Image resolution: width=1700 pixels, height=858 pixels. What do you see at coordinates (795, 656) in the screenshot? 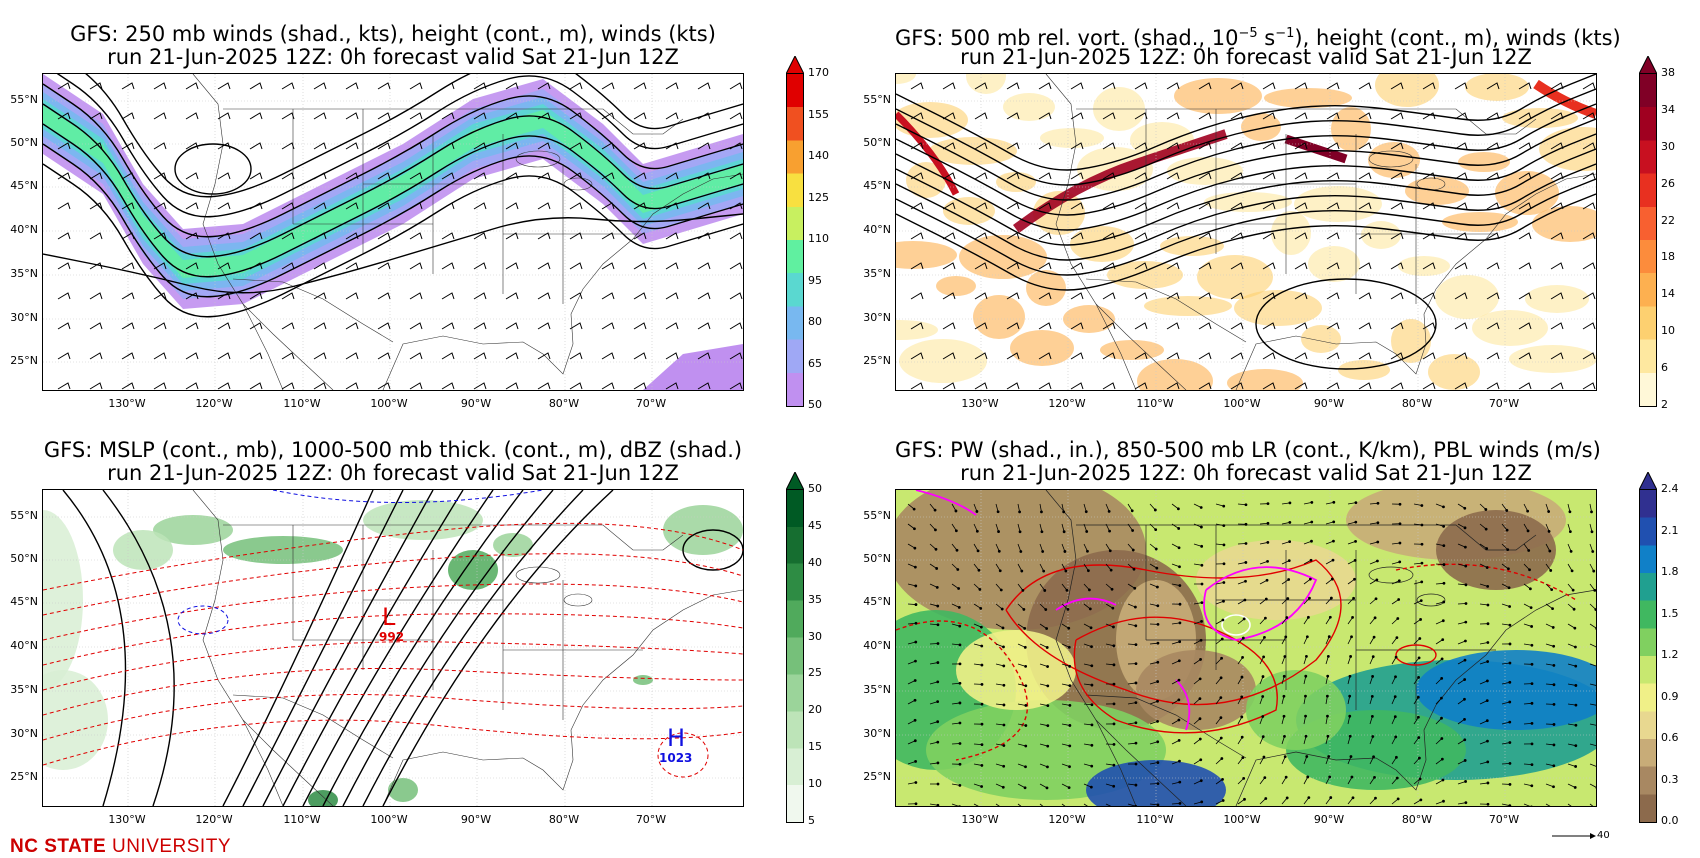
I see `colorbar-dbz` at bounding box center [795, 656].